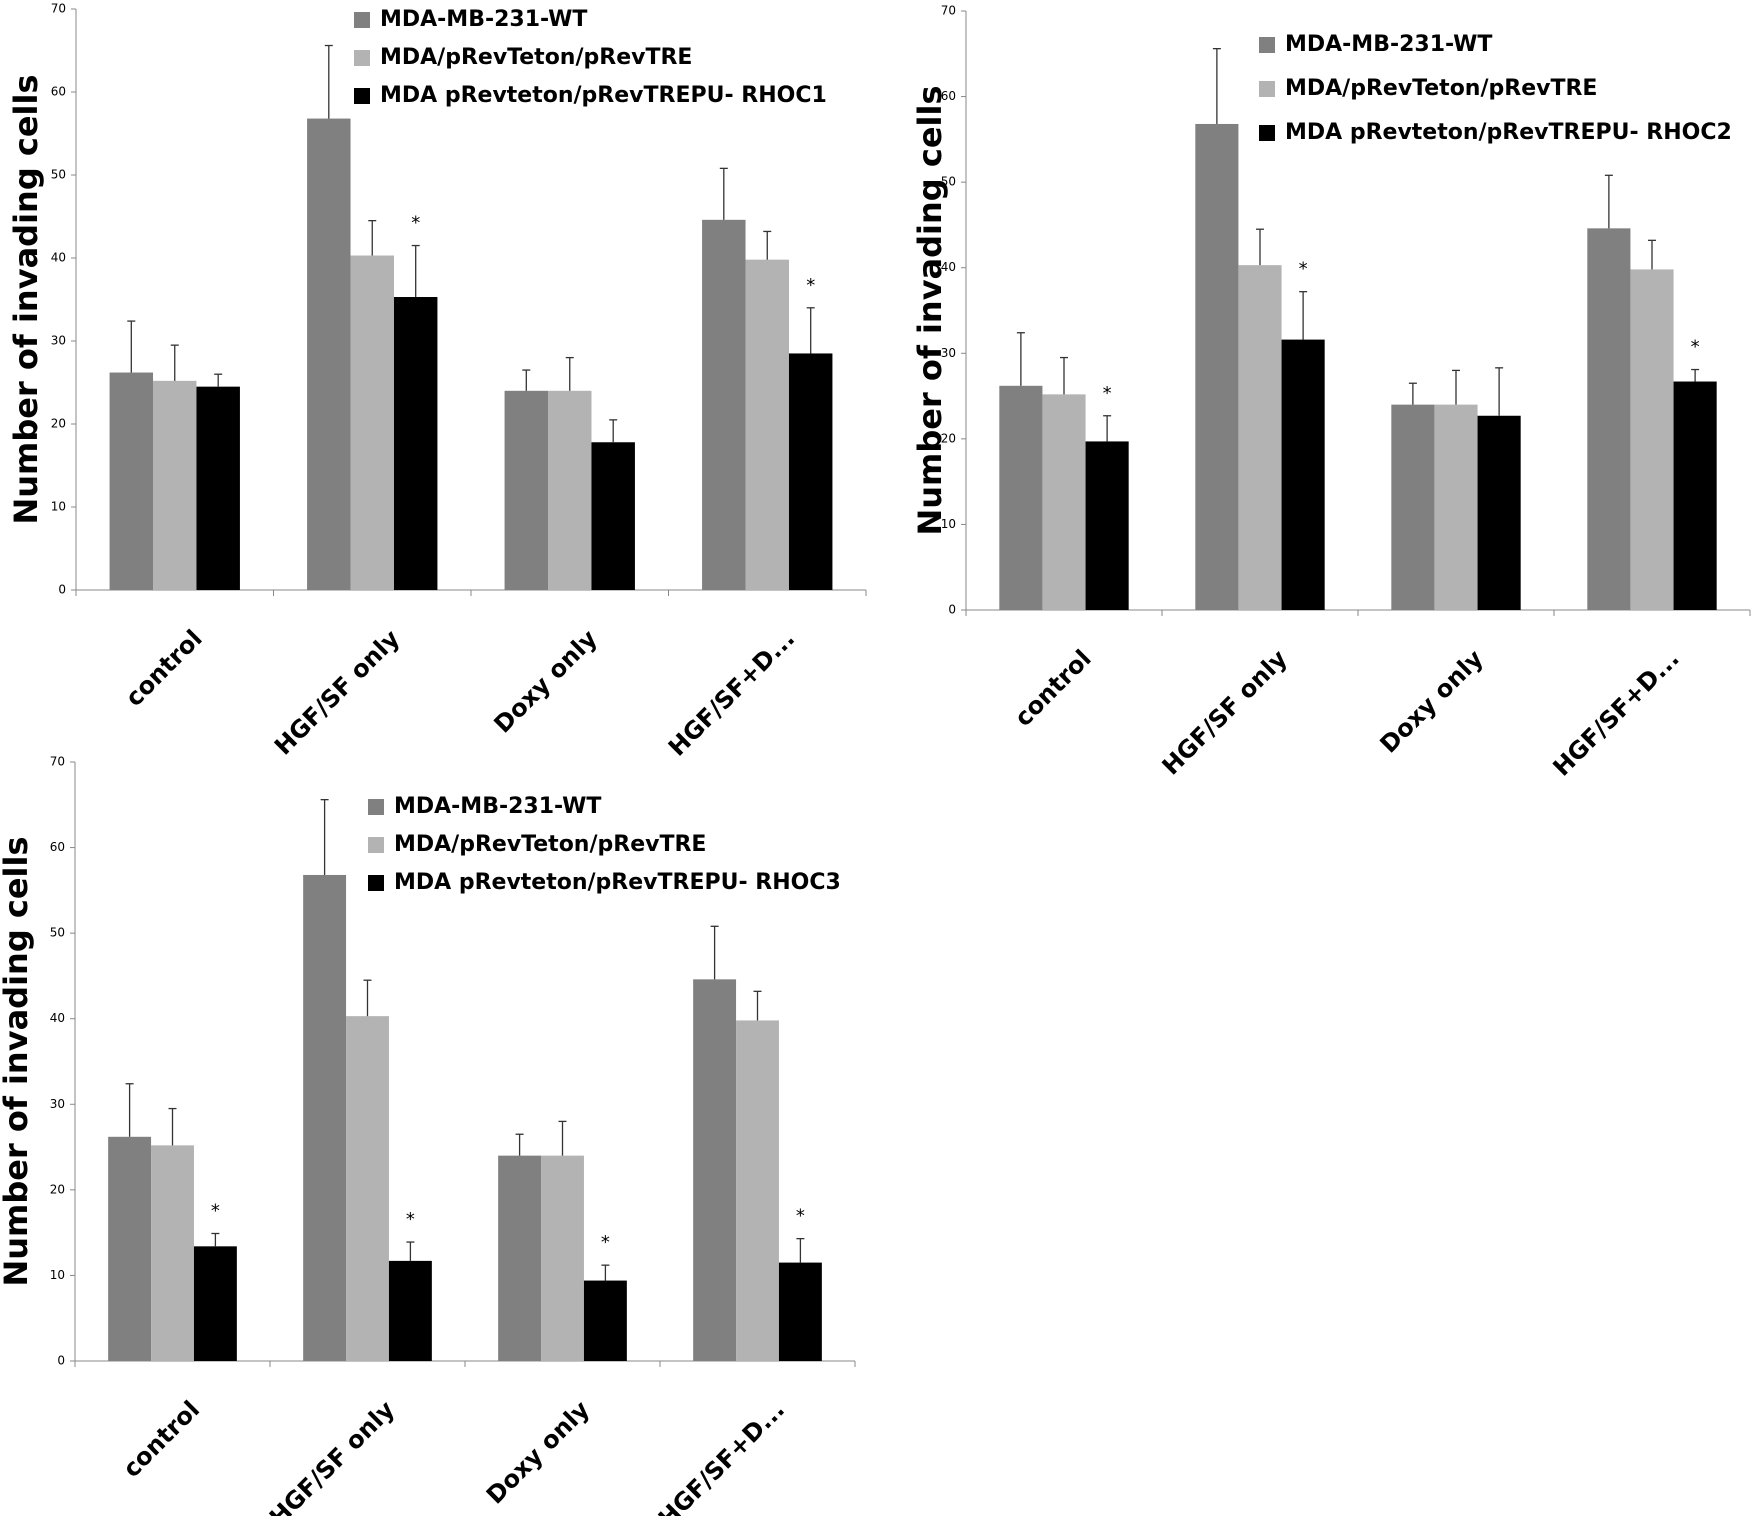 The height and width of the screenshot is (1516, 1753). What do you see at coordinates (603, 95) in the screenshot?
I see `legend-label: MDA pRevteton/pRevTREPU- RHOC1` at bounding box center [603, 95].